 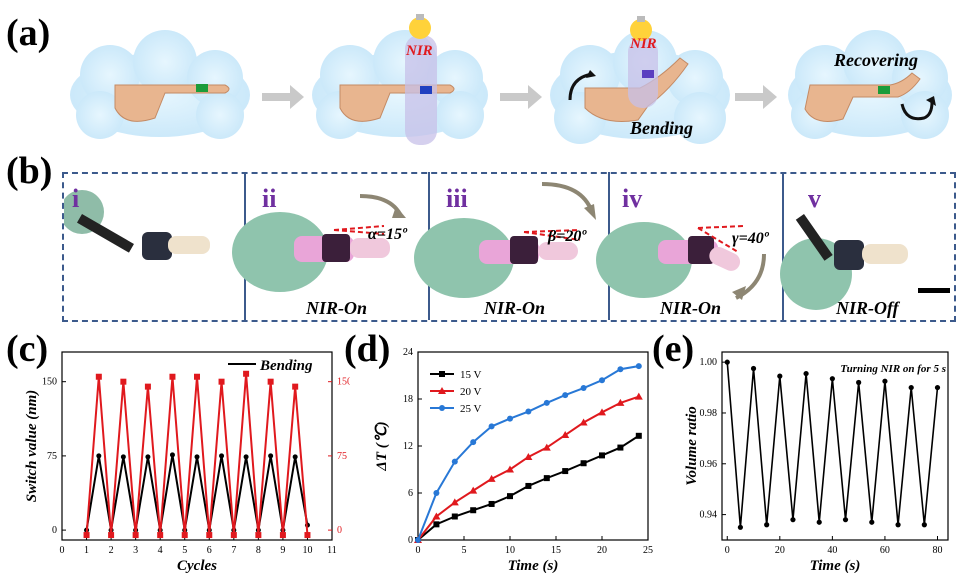 What do you see at coordinates (709, 515) in the screenshot?
I see `y-tick-label: 0.94` at bounding box center [709, 515].